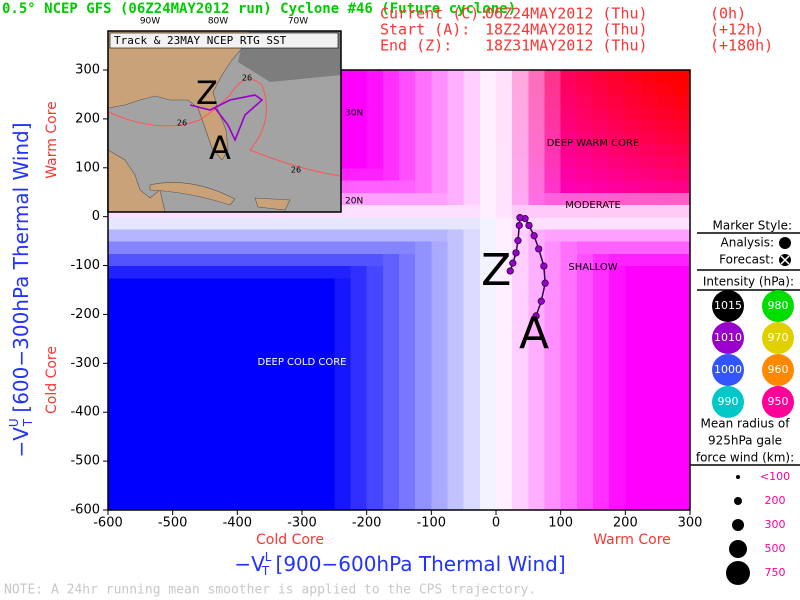 Image resolution: width=800 pixels, height=600 pixels. What do you see at coordinates (728, 337) in the screenshot?
I see `intensity-label: 1010` at bounding box center [728, 337].